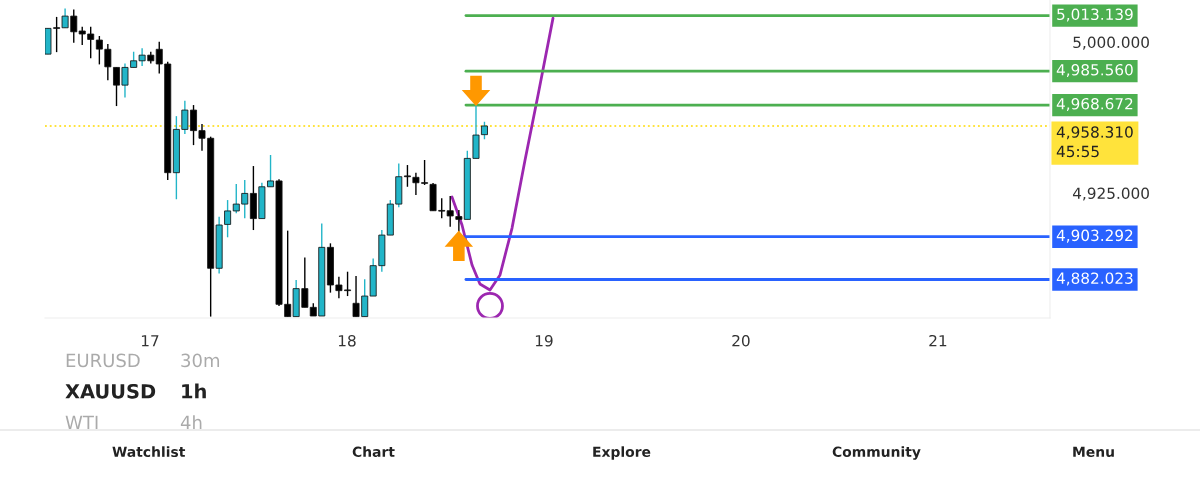  I want to click on y-tick-label: 5,000.000, so click(1111, 43).